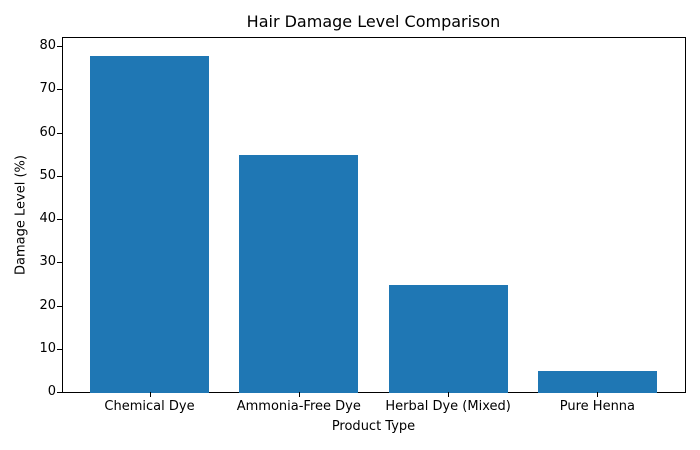 The image size is (700, 450). Describe the element at coordinates (597, 406) in the screenshot. I see `x-tick-label: Pure Henna` at that location.